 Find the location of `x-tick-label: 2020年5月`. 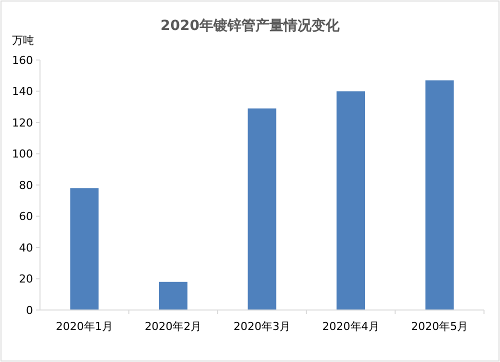

x-tick-label: 2020年5月 is located at coordinates (439, 326).